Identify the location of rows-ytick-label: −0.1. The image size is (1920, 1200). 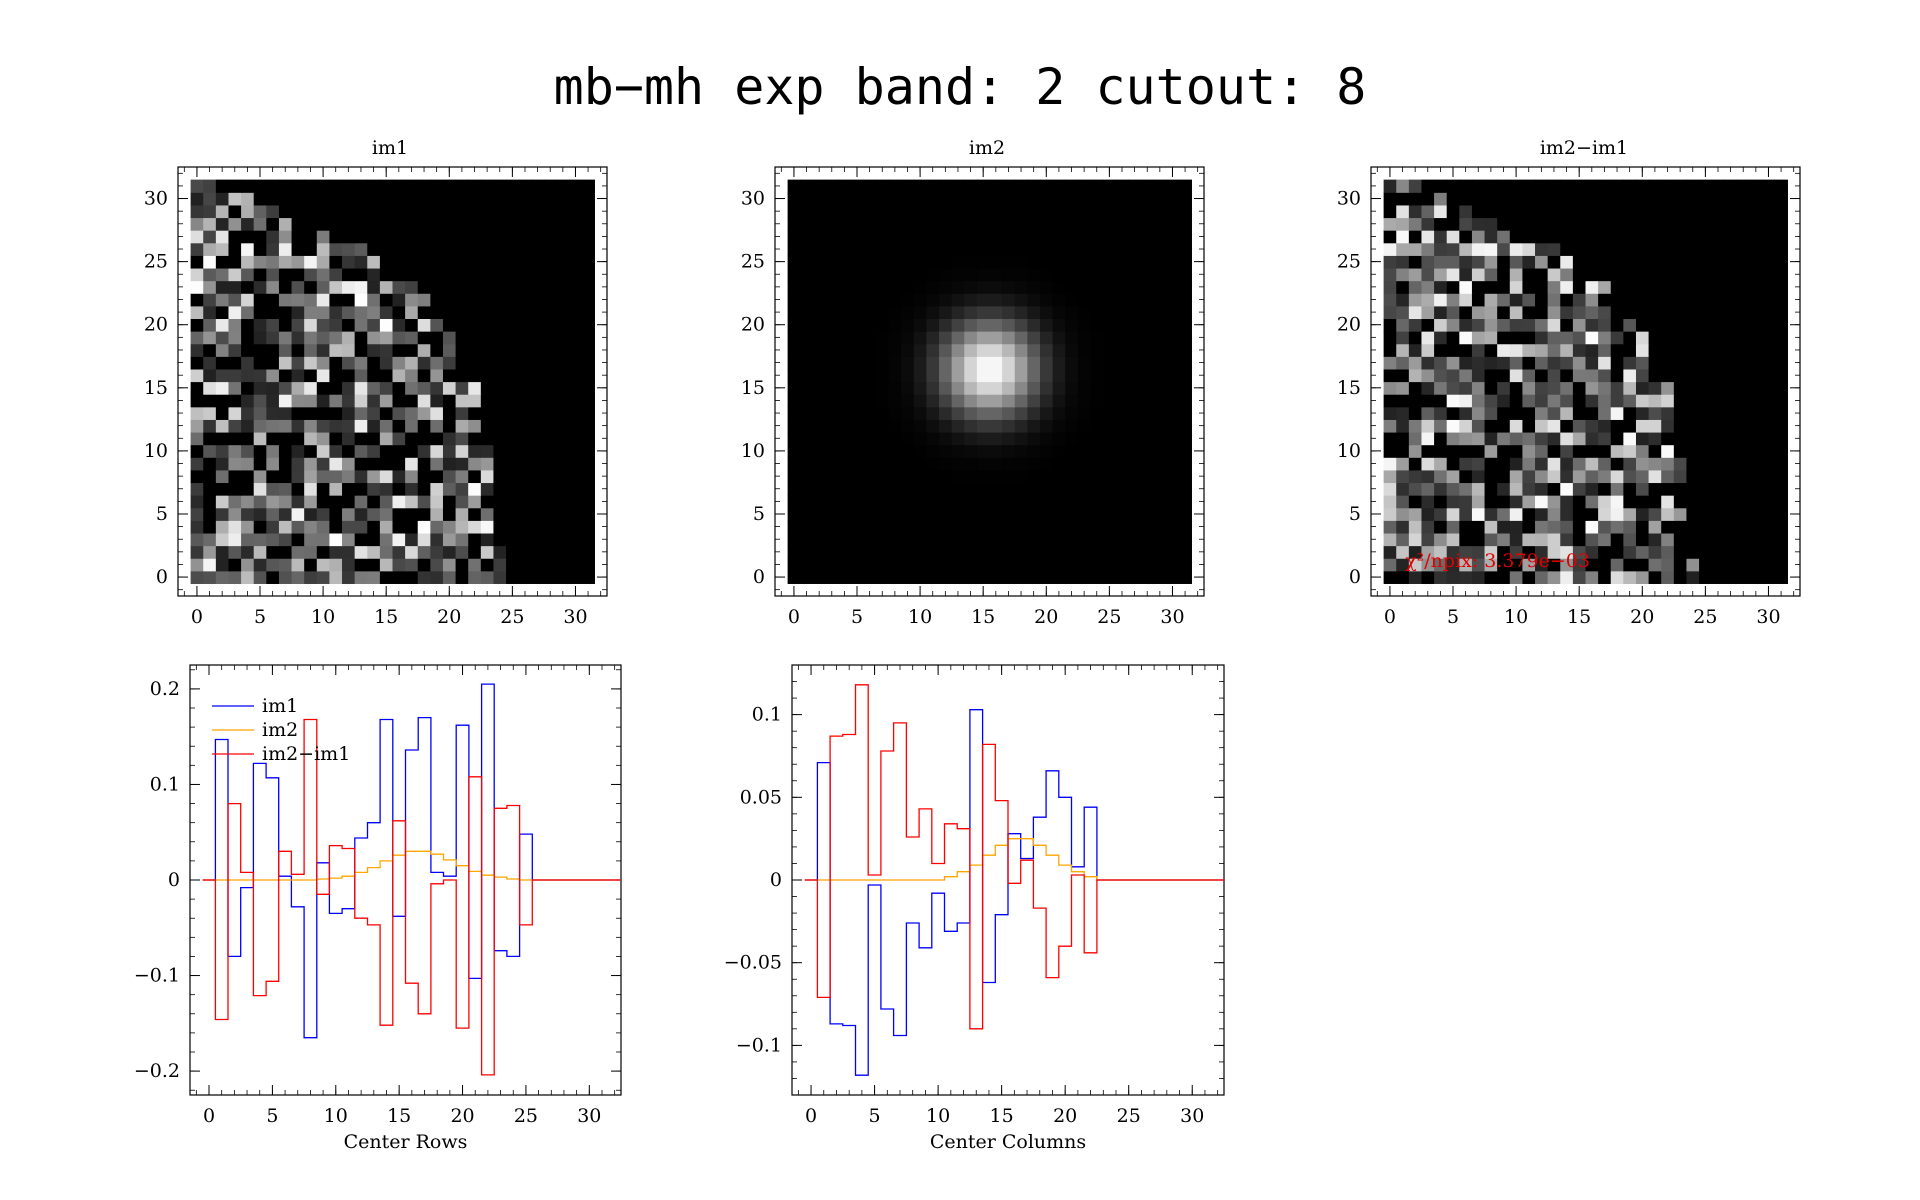
(157, 976).